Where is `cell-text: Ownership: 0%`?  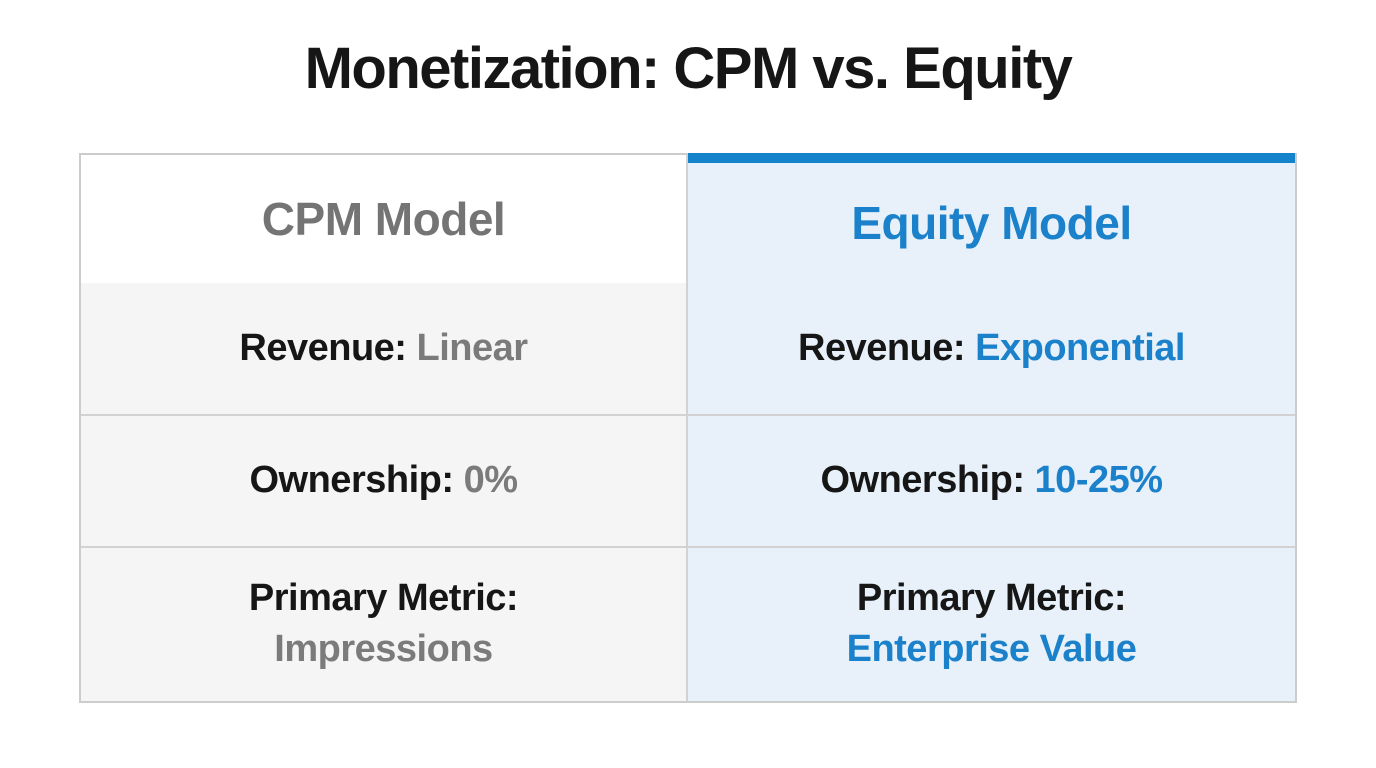
cell-text: Ownership: 0% is located at coordinates (383, 480).